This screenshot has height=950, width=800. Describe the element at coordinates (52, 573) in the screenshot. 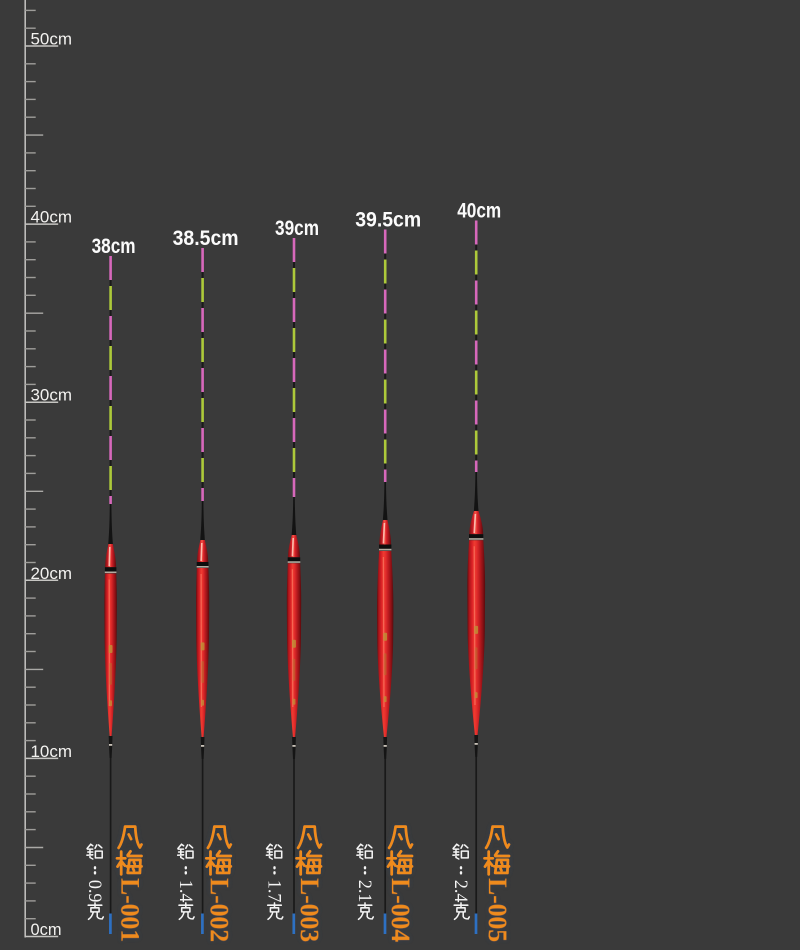

I see `svg-text: 20cm` at that location.